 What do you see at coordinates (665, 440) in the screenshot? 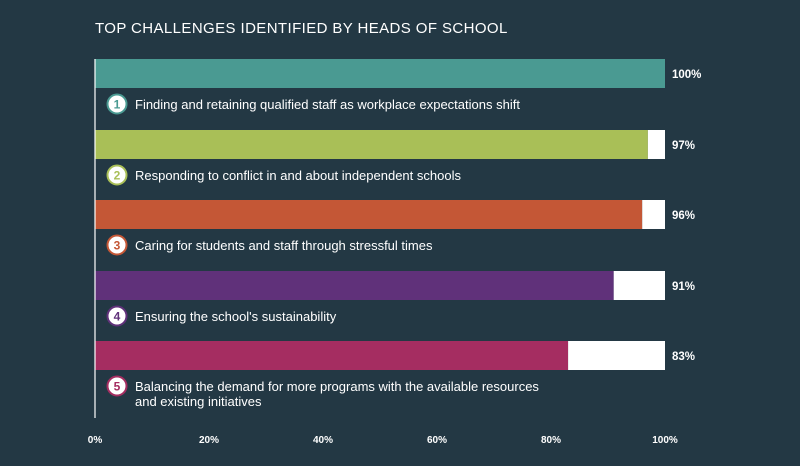
I see `x-tick-label: 100%` at bounding box center [665, 440].